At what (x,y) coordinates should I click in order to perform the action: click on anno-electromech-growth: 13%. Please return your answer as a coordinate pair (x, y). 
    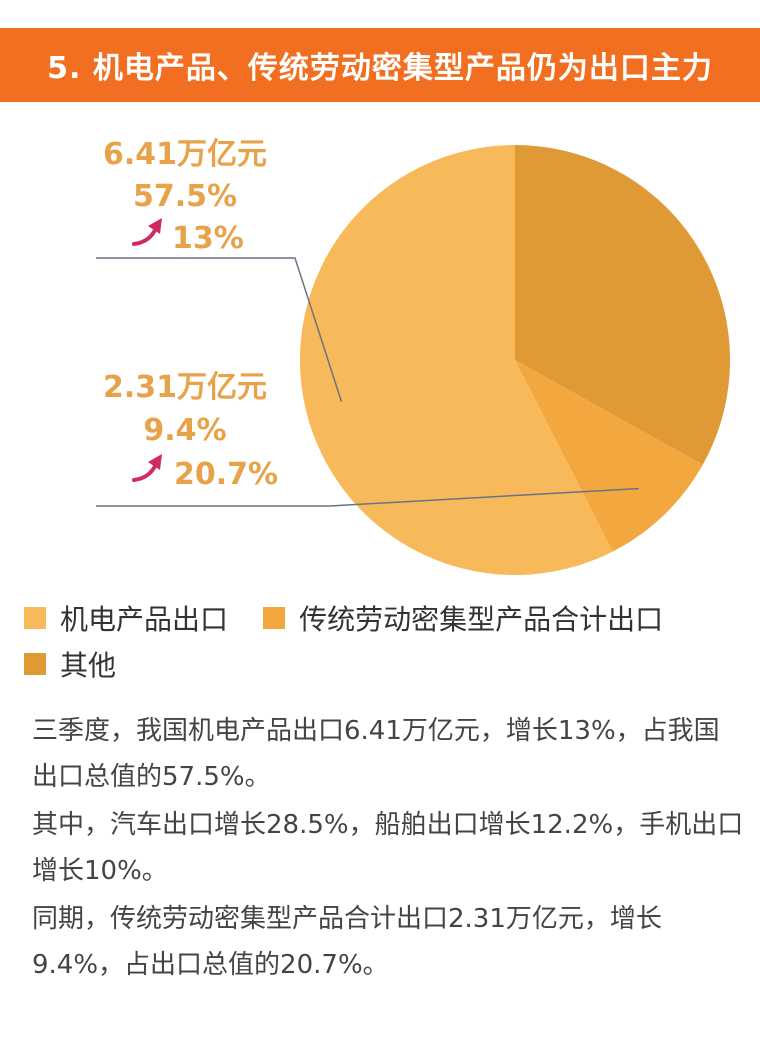
    Looking at the image, I should click on (208, 238).